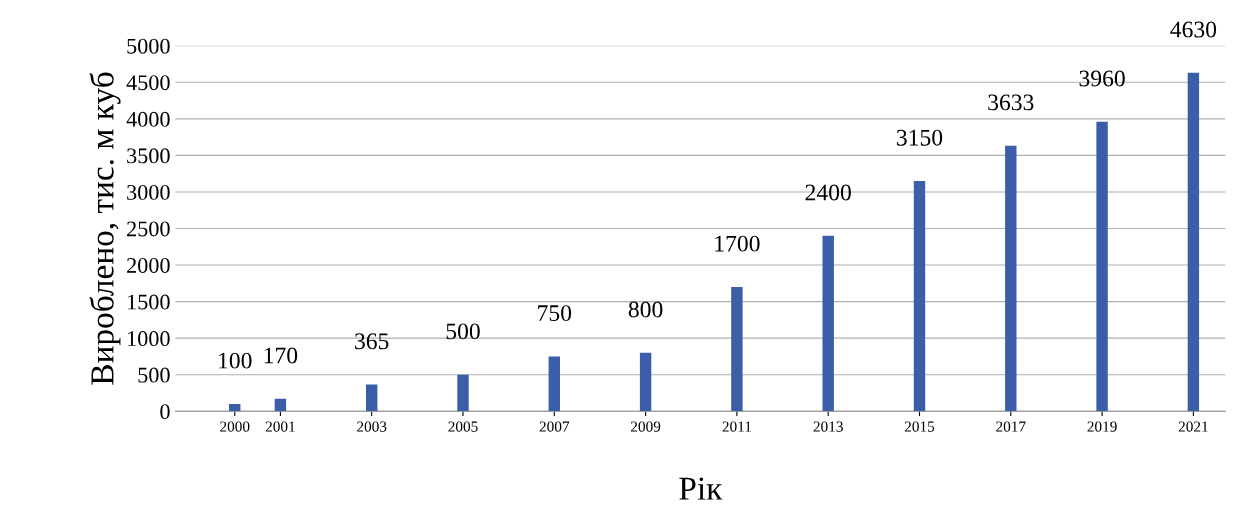 Image resolution: width=1244 pixels, height=532 pixels. What do you see at coordinates (165, 412) in the screenshot?
I see `y-tick-label: 0` at bounding box center [165, 412].